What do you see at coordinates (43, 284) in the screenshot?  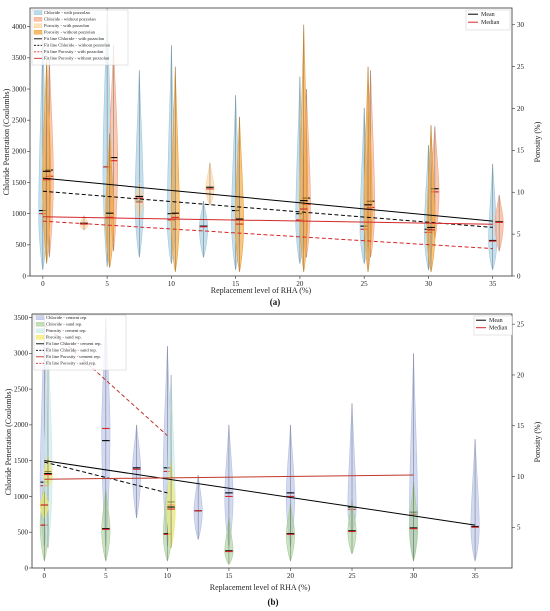 I see `panel-a-x-tick-label-0: 0` at bounding box center [43, 284].